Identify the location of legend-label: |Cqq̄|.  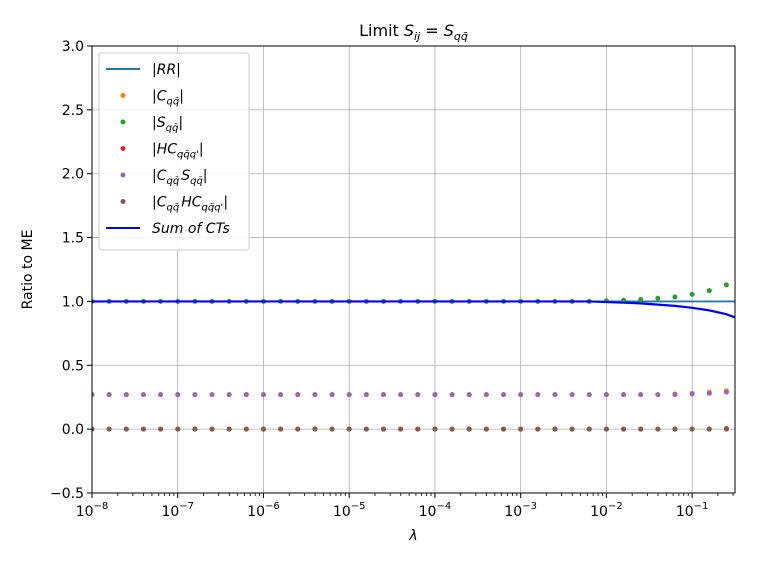
(168, 98).